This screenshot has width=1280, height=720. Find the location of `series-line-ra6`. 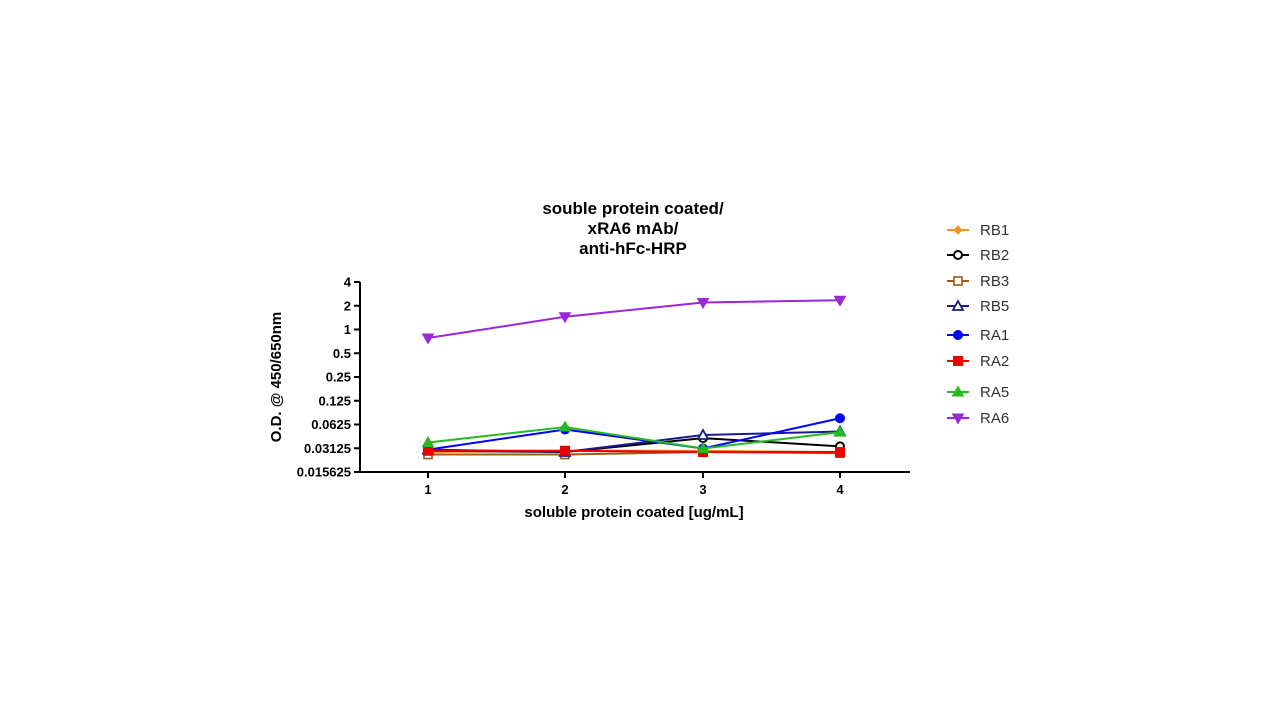

series-line-ra6 is located at coordinates (634, 319).